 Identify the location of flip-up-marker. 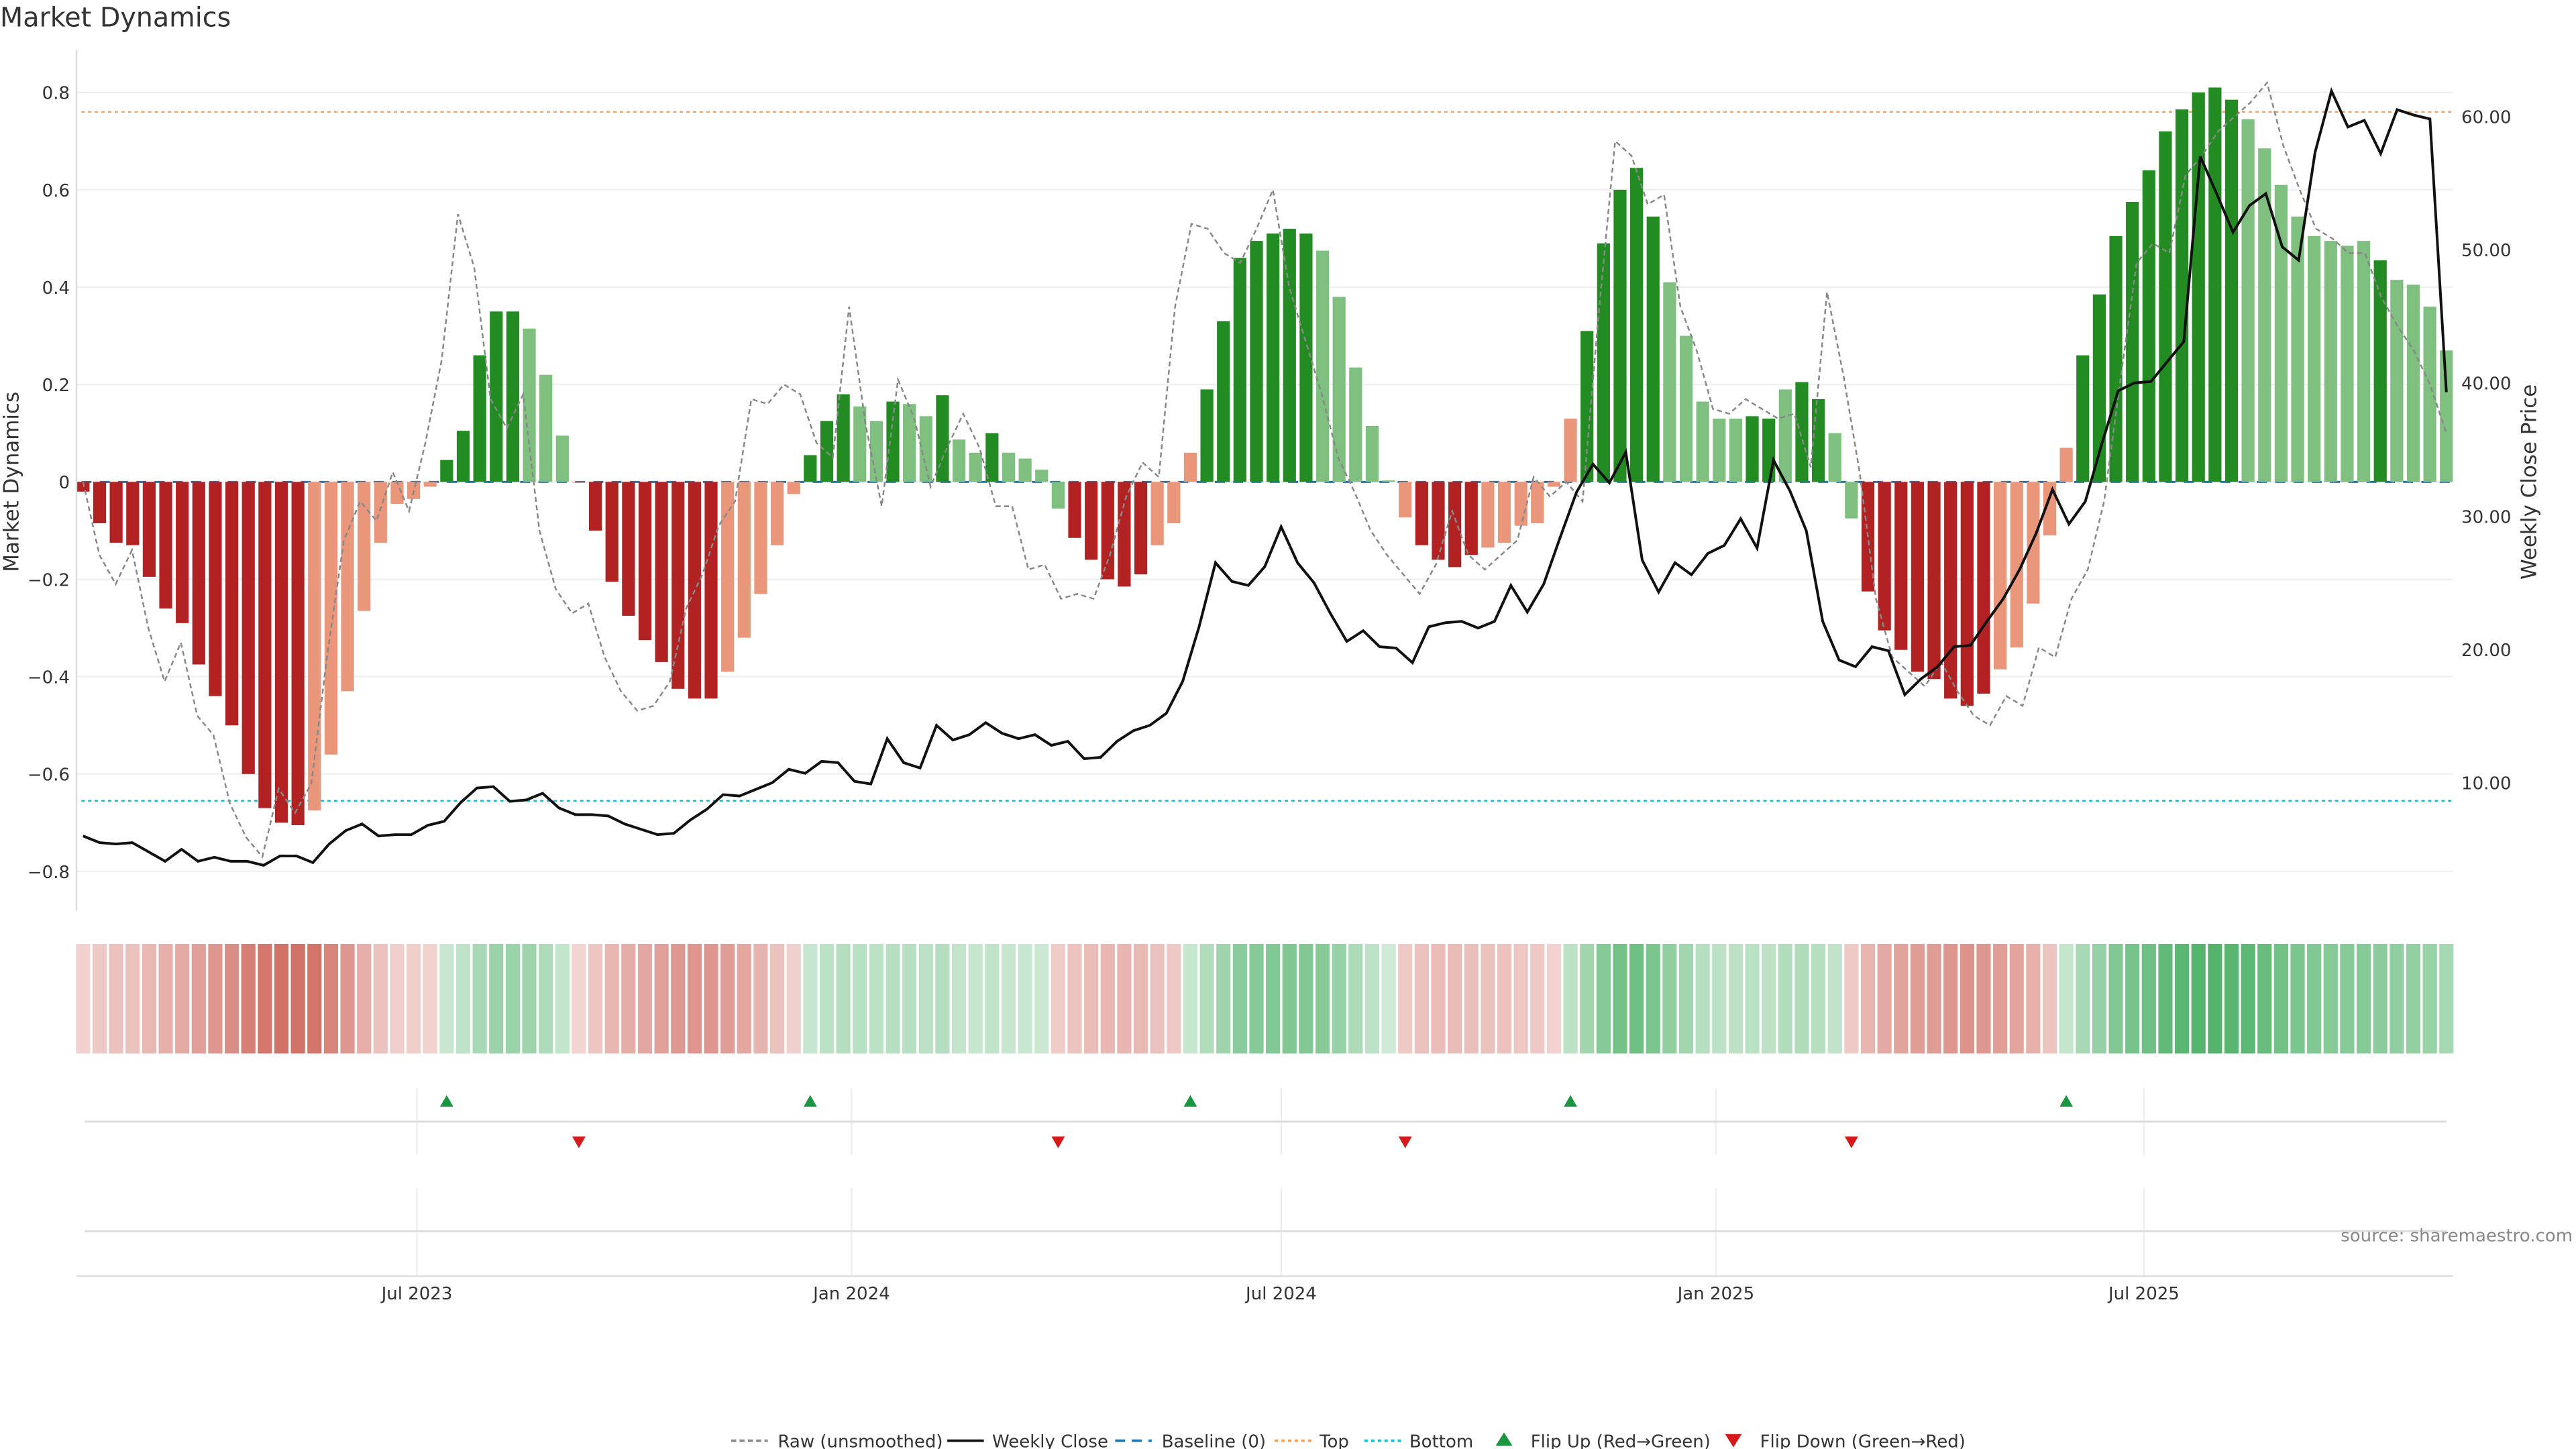
(1570, 1101).